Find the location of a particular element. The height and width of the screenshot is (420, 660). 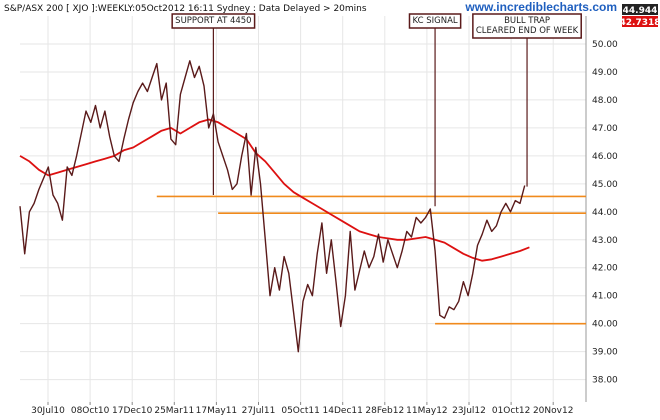

y-tick-label: 43.00 is located at coordinates (605, 241).